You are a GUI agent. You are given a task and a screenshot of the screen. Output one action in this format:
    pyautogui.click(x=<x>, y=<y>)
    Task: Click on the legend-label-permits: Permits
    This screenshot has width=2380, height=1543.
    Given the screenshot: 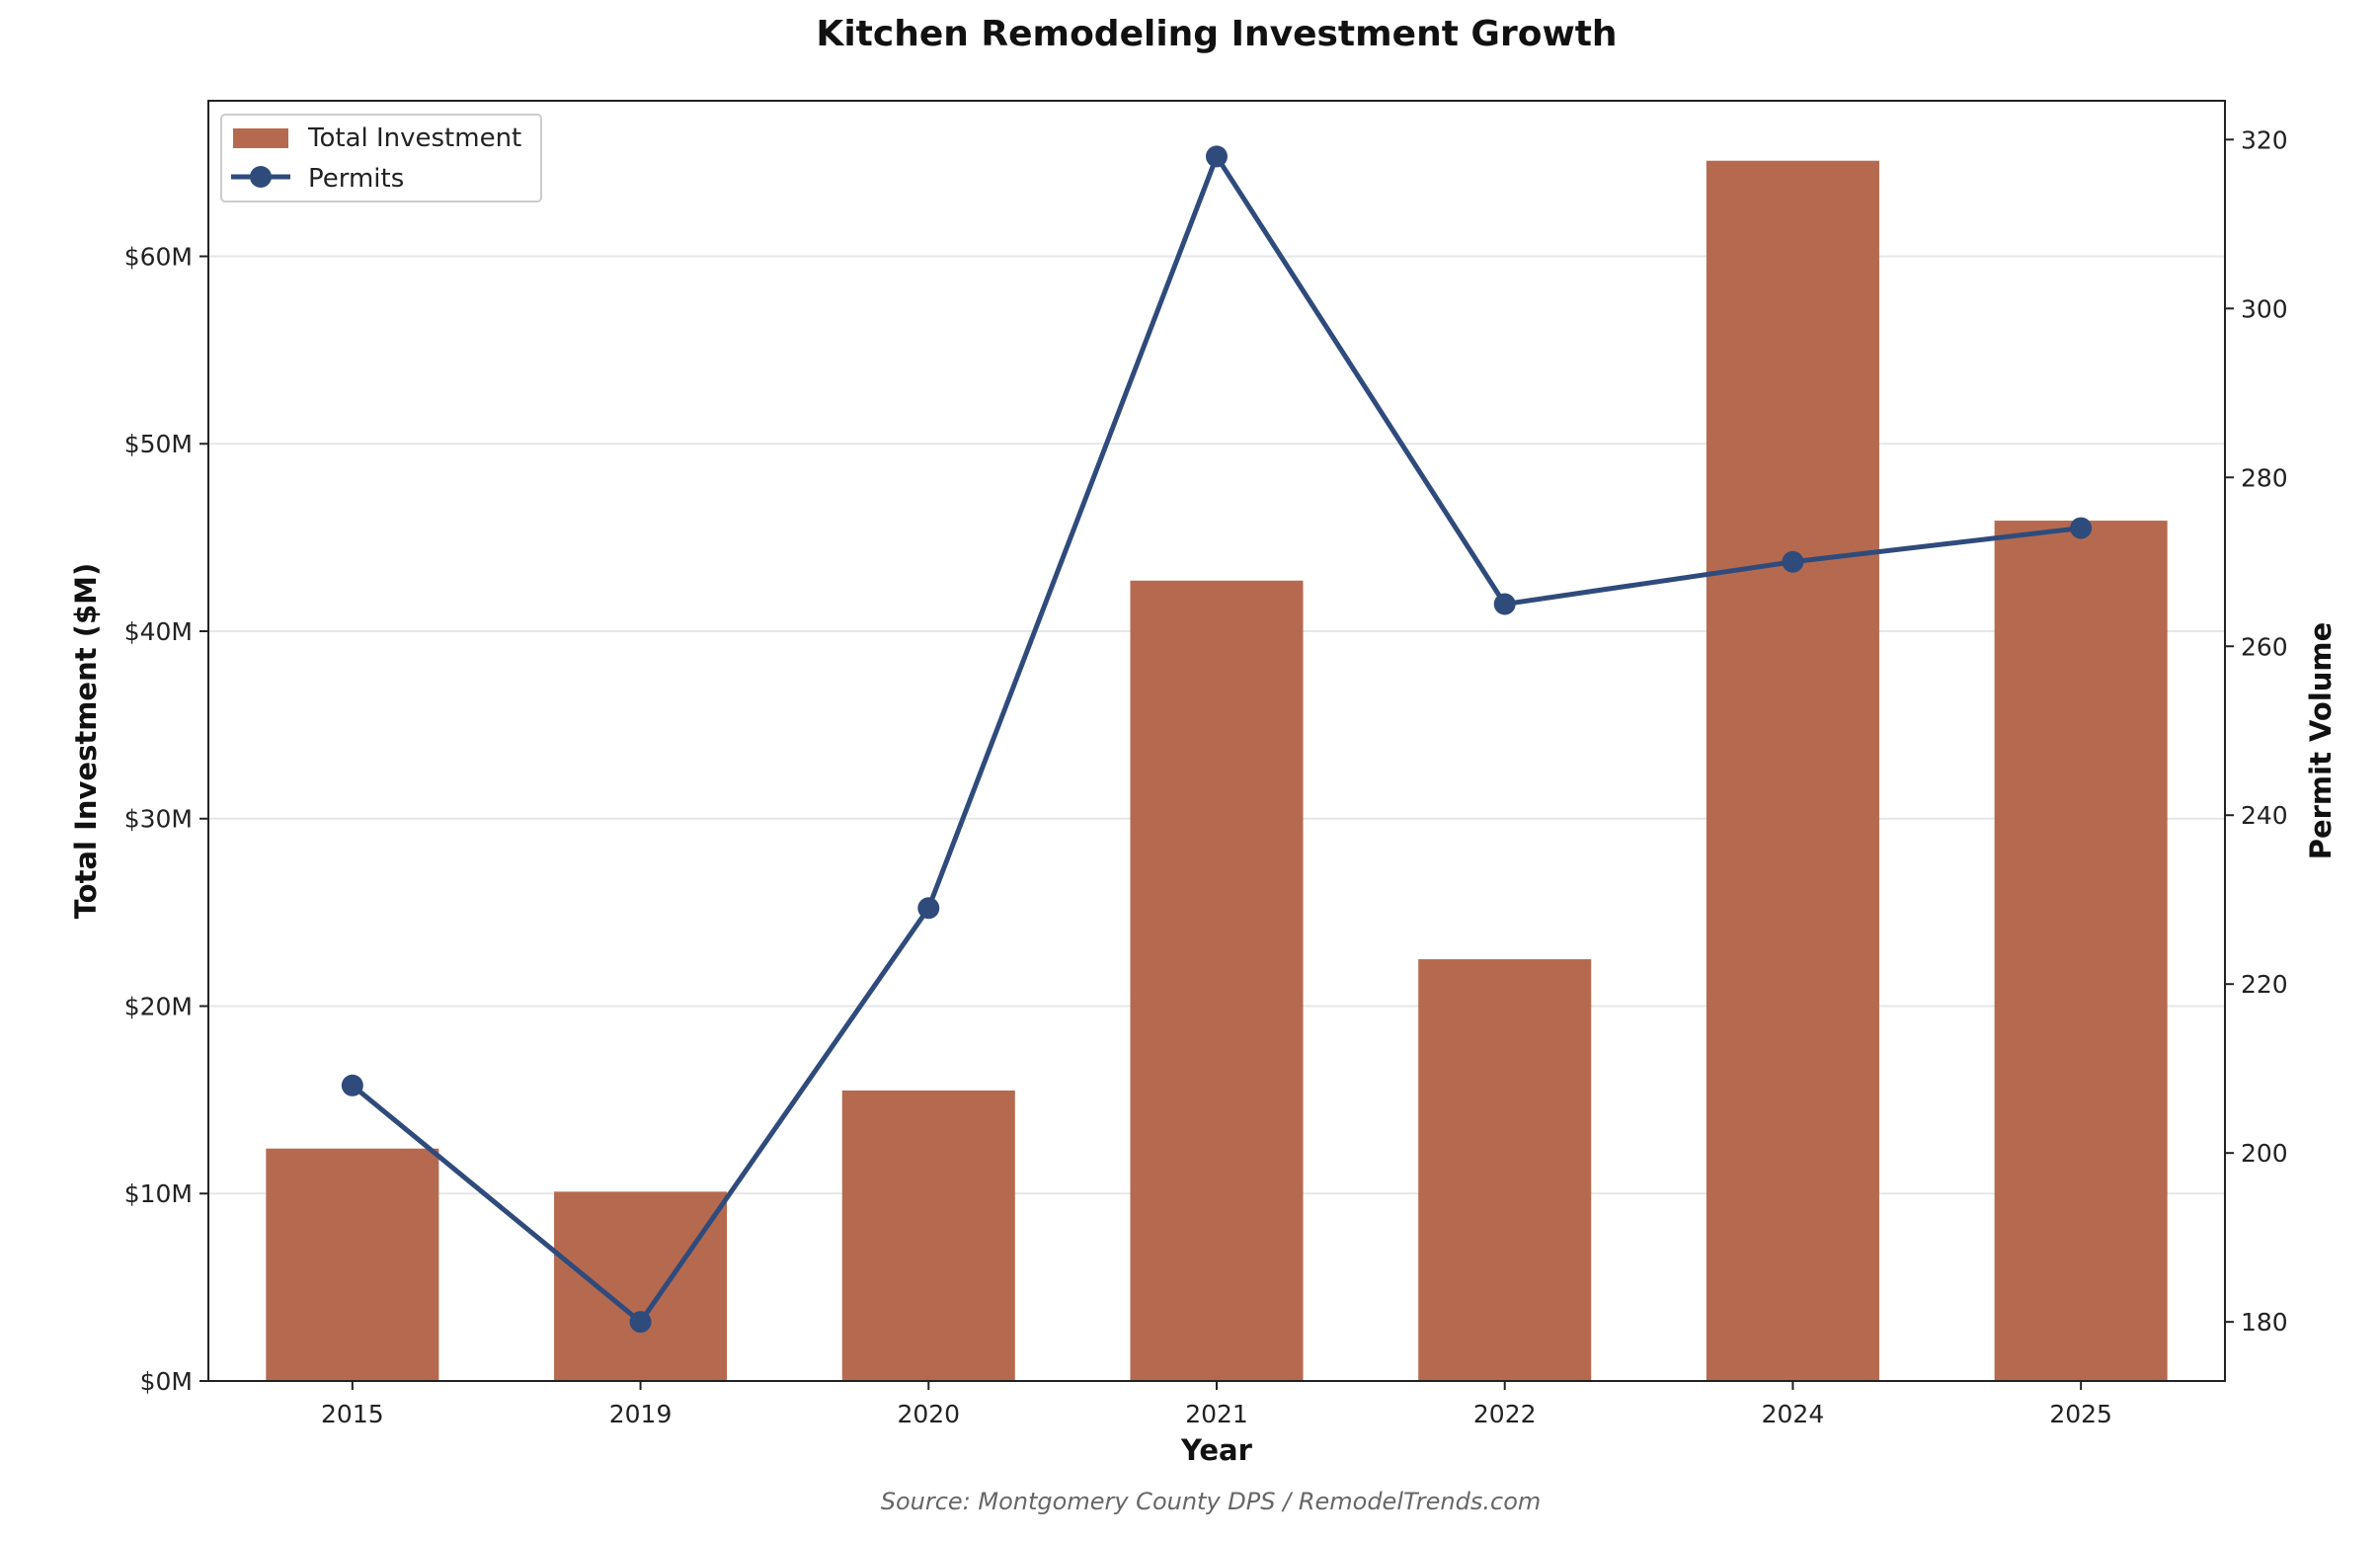 What is the action you would take?
    pyautogui.click(x=356, y=179)
    